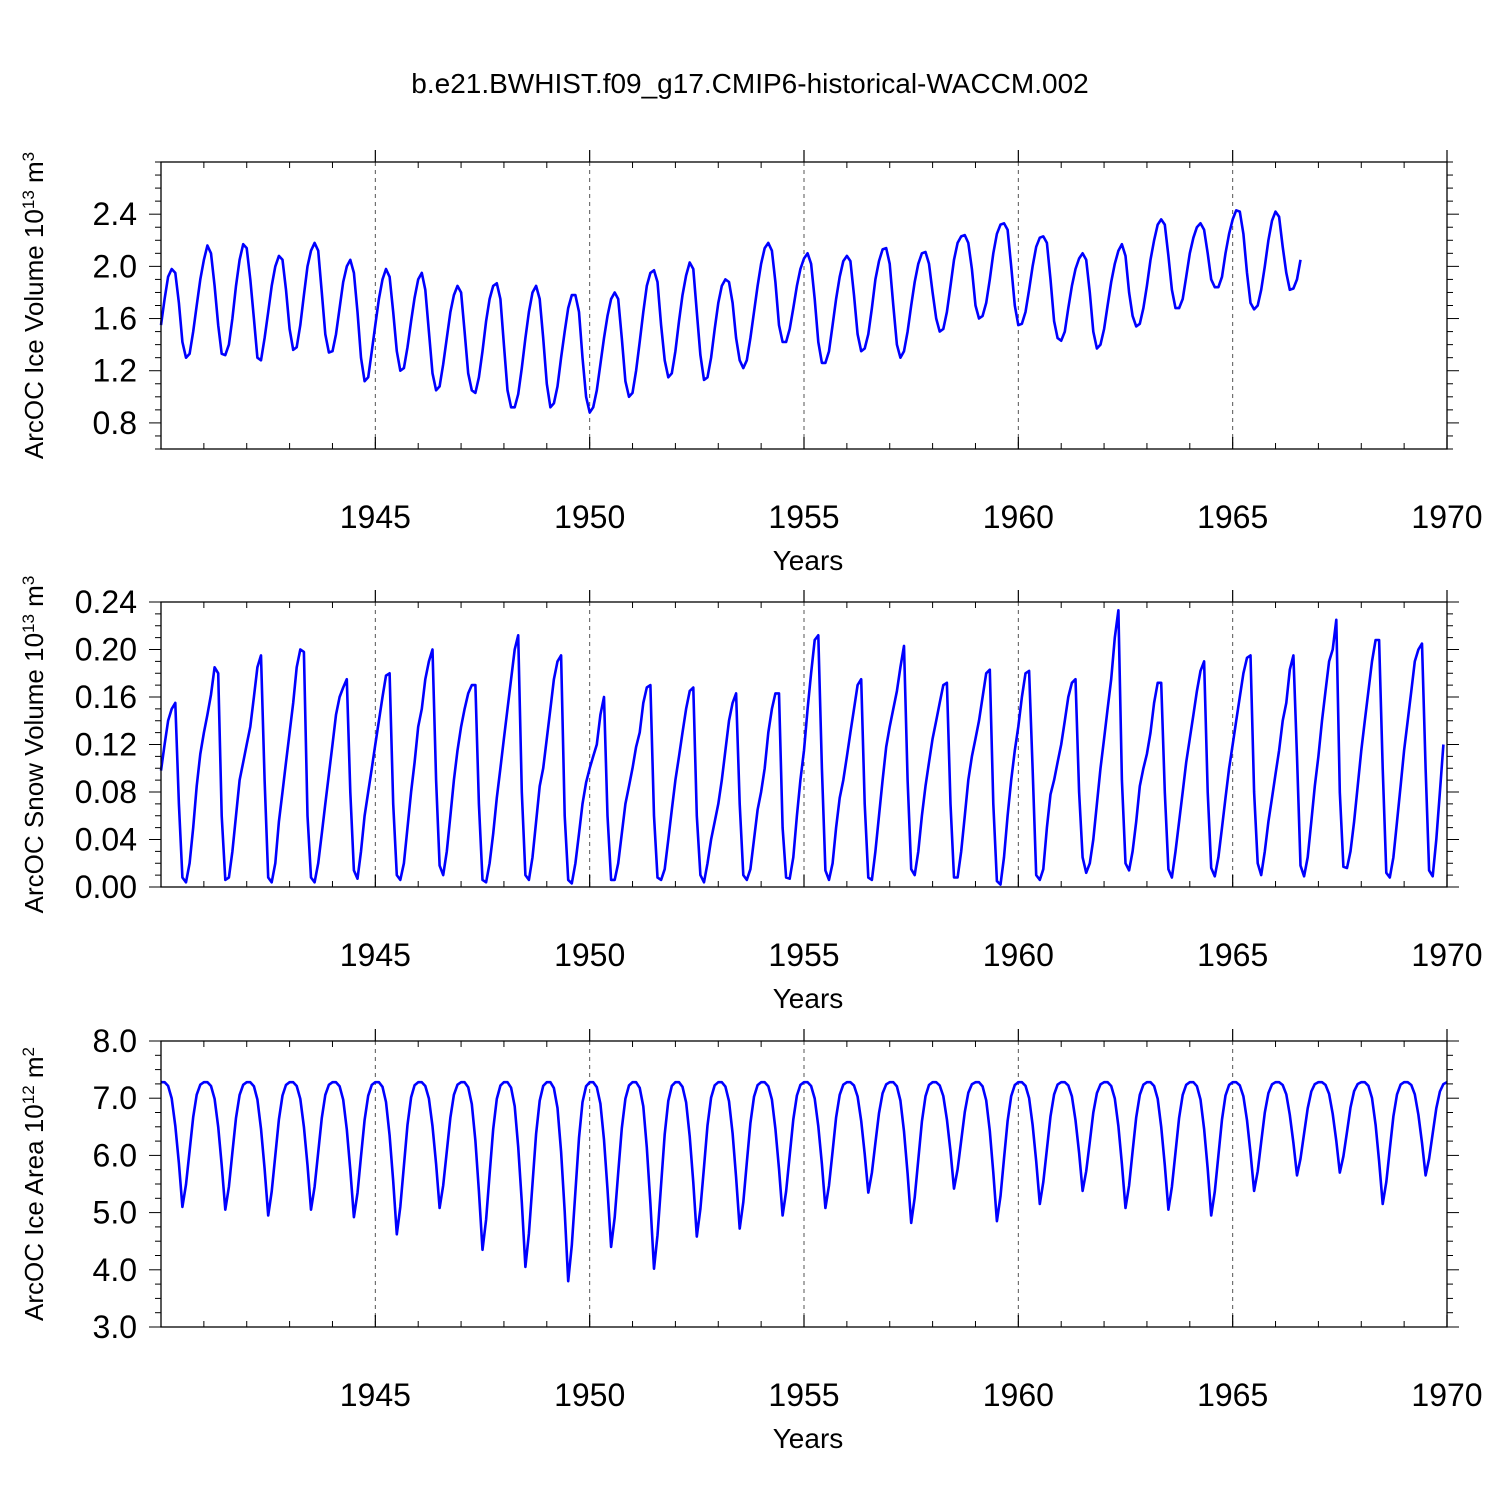  What do you see at coordinates (106, 602) in the screenshot?
I see `y-tick-label: 0.24` at bounding box center [106, 602].